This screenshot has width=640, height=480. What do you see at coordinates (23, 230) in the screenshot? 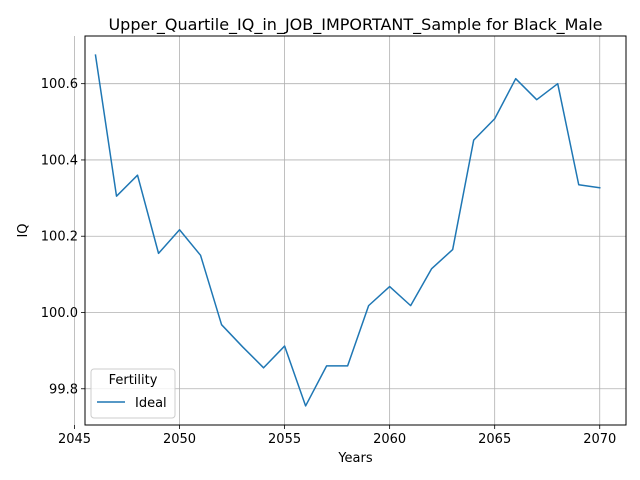
I see `y-axis-title: IQ` at bounding box center [23, 230].